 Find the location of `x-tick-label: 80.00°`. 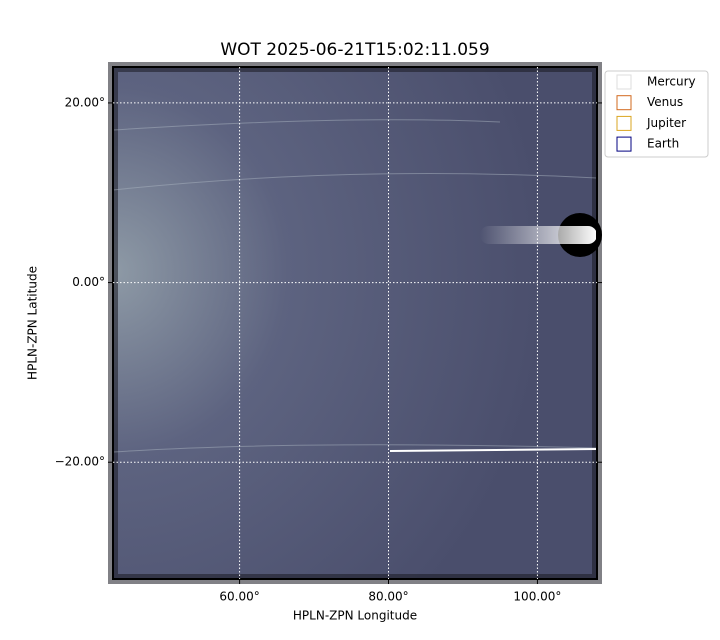

x-tick-label: 80.00° is located at coordinates (388, 597).